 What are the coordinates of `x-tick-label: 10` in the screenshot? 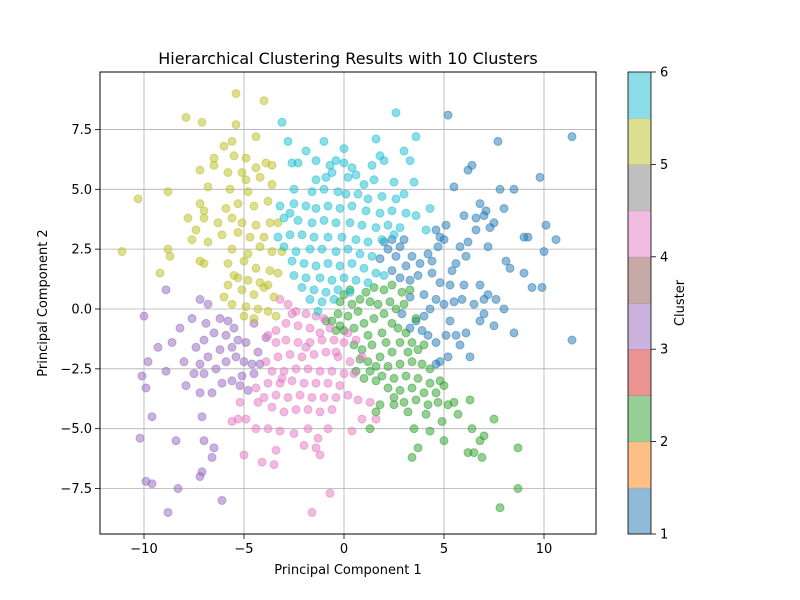 It's located at (544, 549).